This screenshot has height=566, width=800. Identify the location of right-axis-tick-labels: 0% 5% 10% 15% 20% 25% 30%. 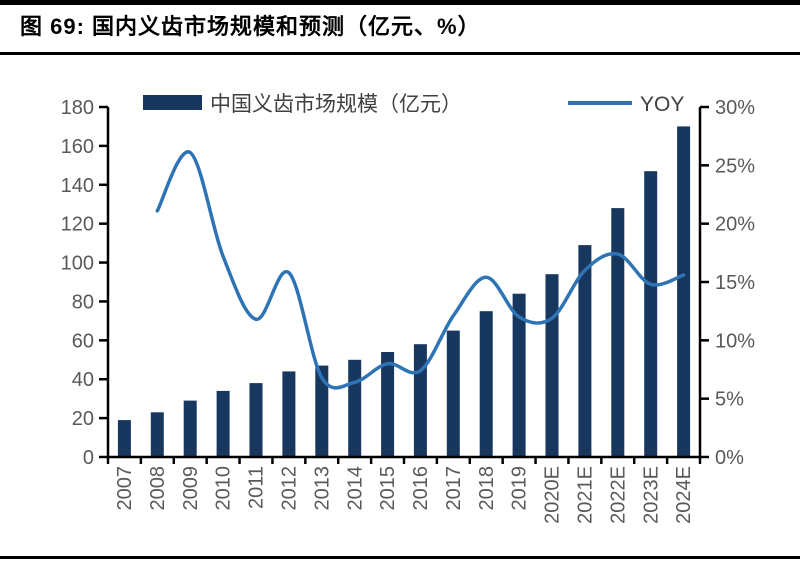
(735, 283).